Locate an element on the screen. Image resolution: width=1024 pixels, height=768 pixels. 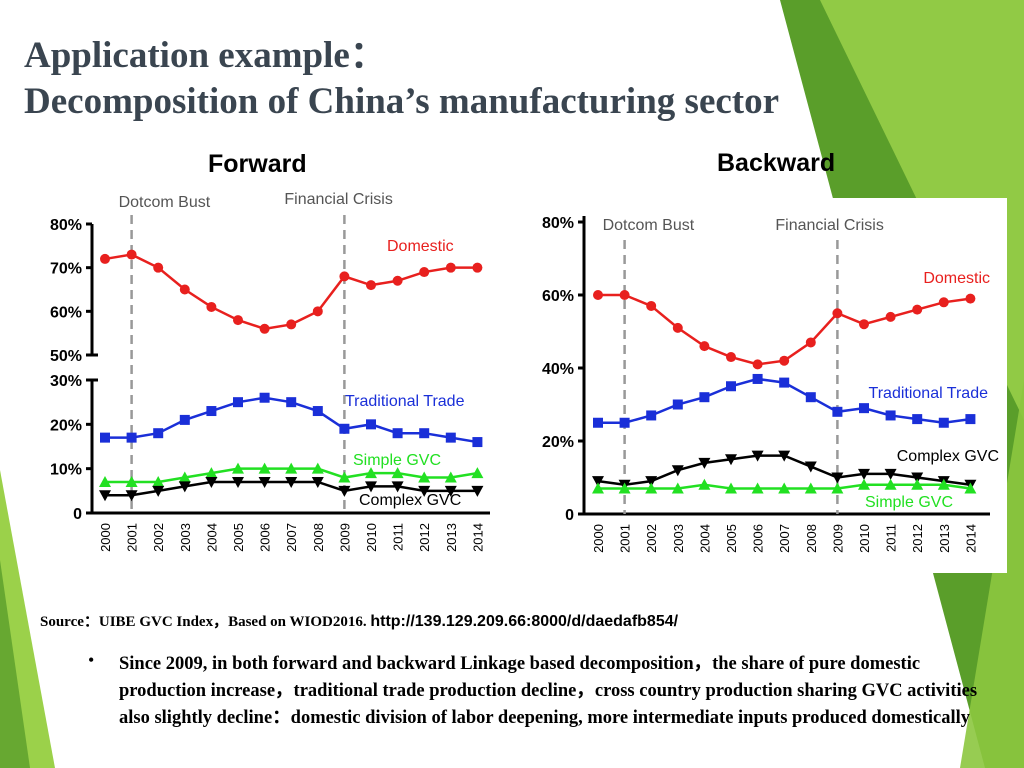
source-label: Source：UIBE GVC Index，Based on WIOD2016. is located at coordinates (203, 622).